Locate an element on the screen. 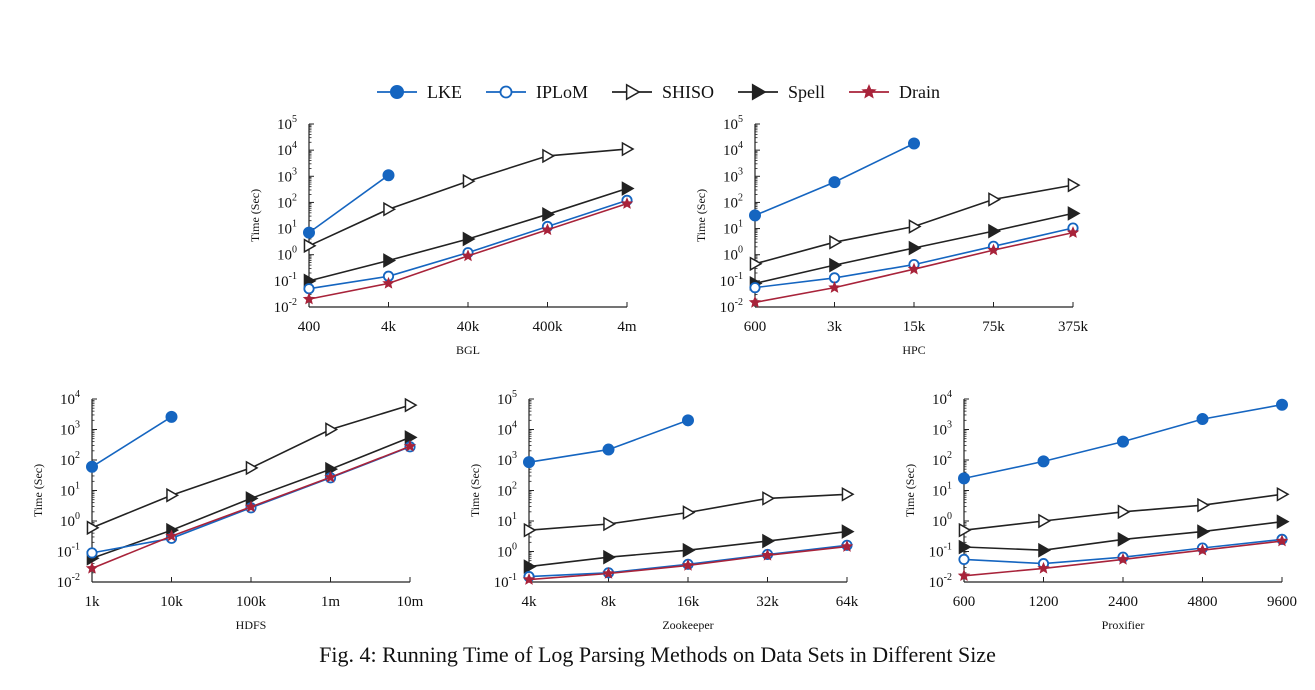  legend-marker-drain is located at coordinates (869, 91).